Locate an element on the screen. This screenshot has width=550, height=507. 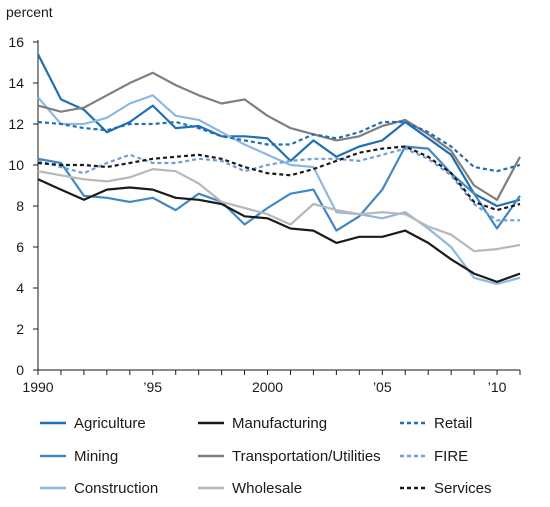
x-tick-label: ’10 is located at coordinates (497, 387).